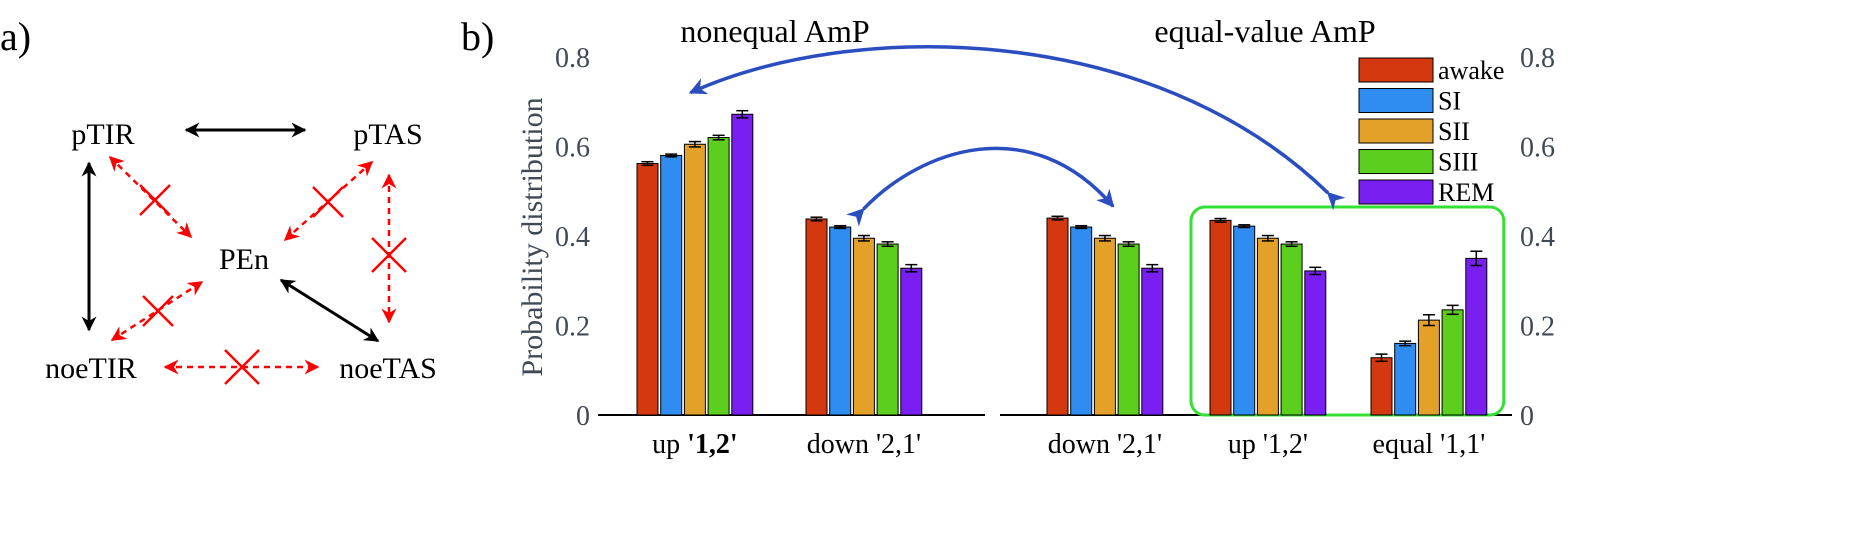 This screenshot has height=546, width=1851. I want to click on section-title-equal: equal-value AmP, so click(1264, 31).